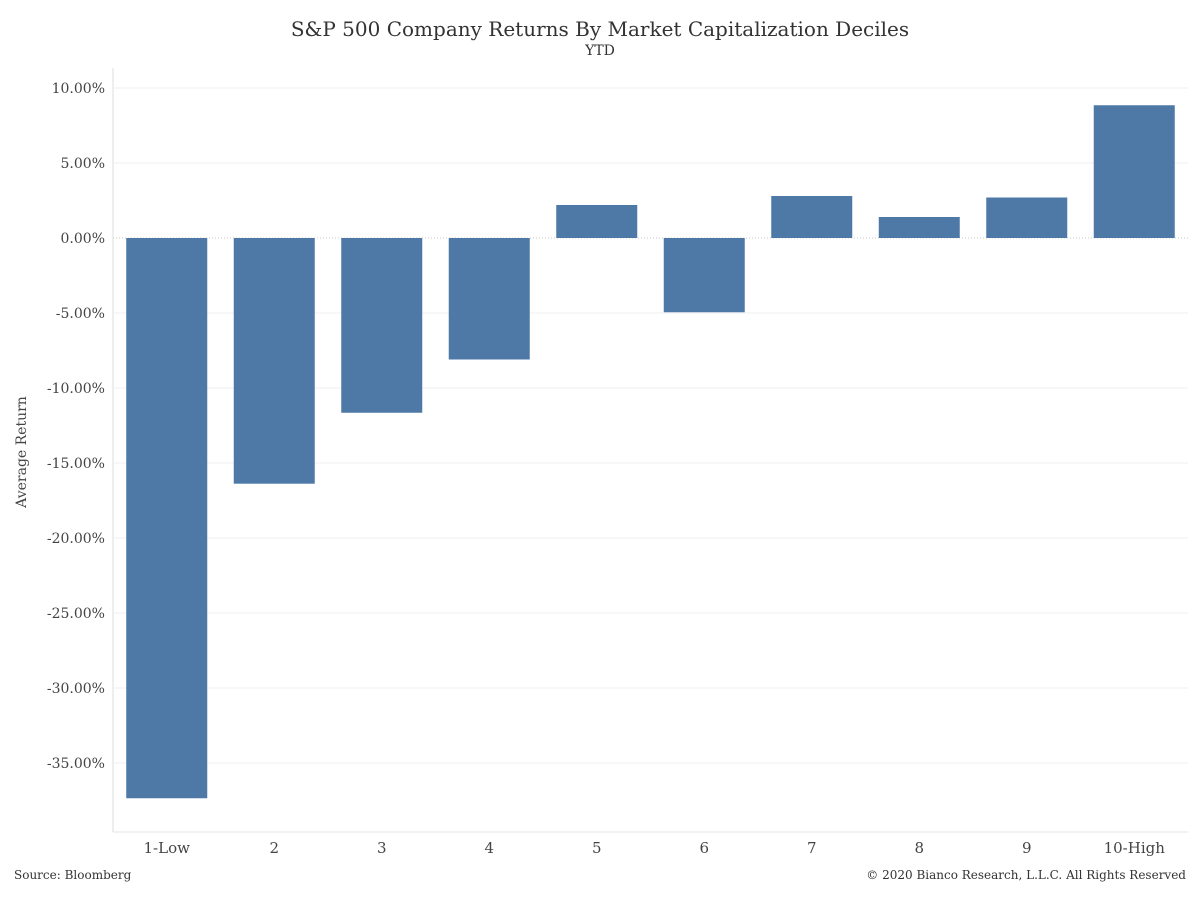 This screenshot has height=900, width=1200. I want to click on x-tick-label: 4, so click(489, 848).